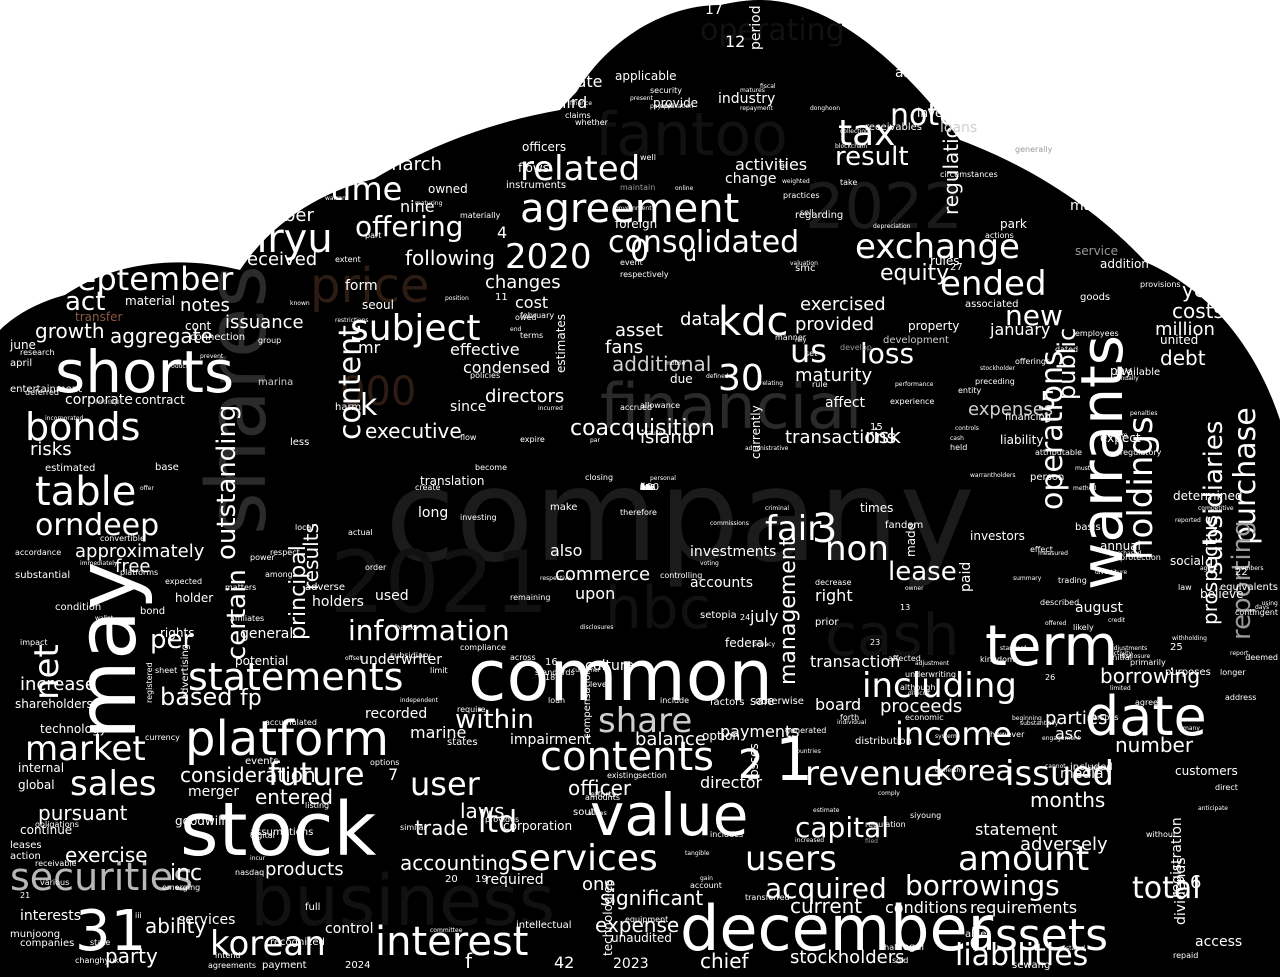 The width and height of the screenshot is (1280, 977). What do you see at coordinates (1176, 647) in the screenshot?
I see `word-cloud-word: 25` at bounding box center [1176, 647].